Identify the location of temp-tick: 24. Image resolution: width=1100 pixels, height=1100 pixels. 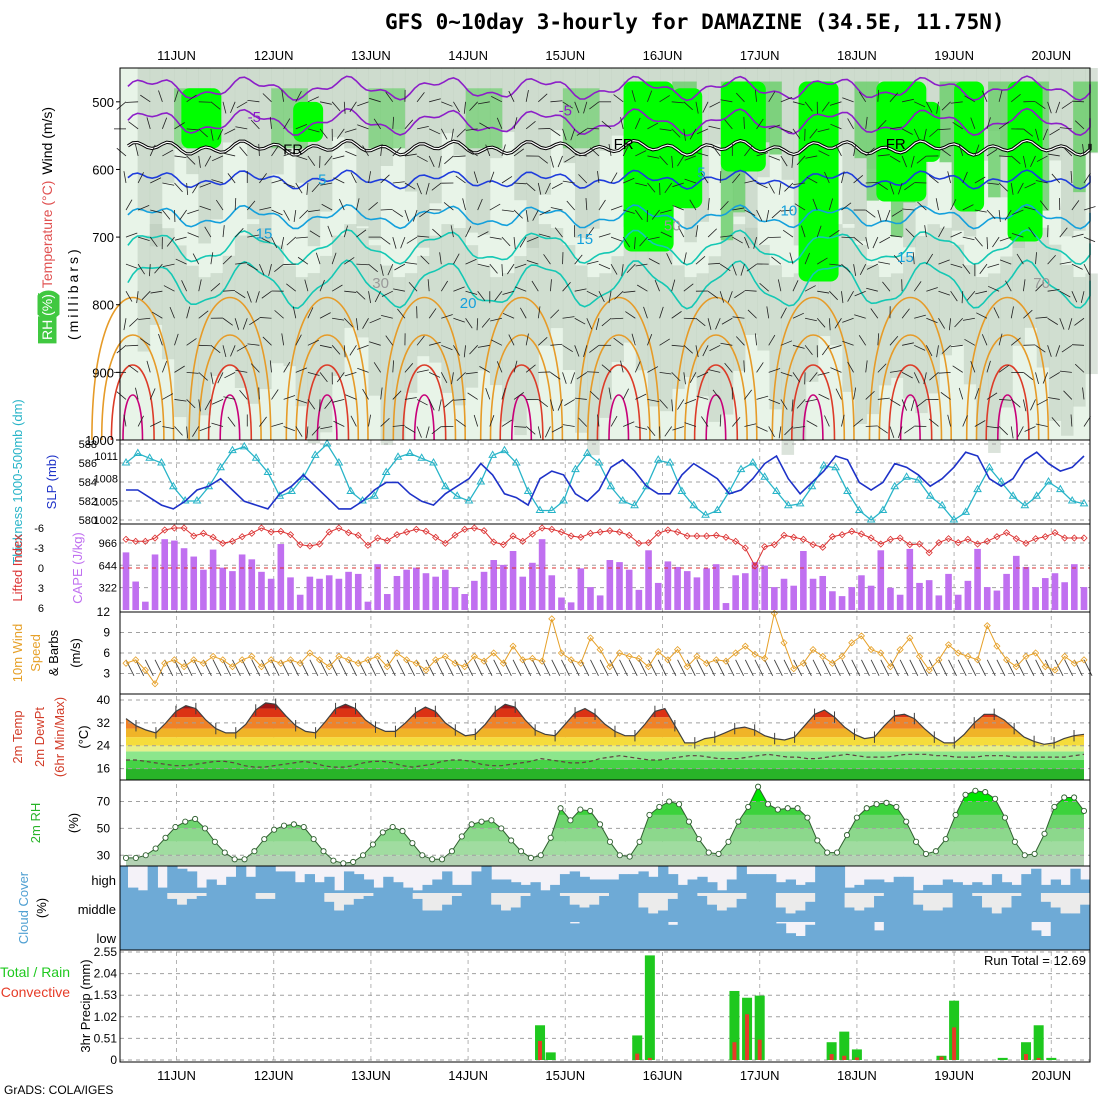
(104, 746).